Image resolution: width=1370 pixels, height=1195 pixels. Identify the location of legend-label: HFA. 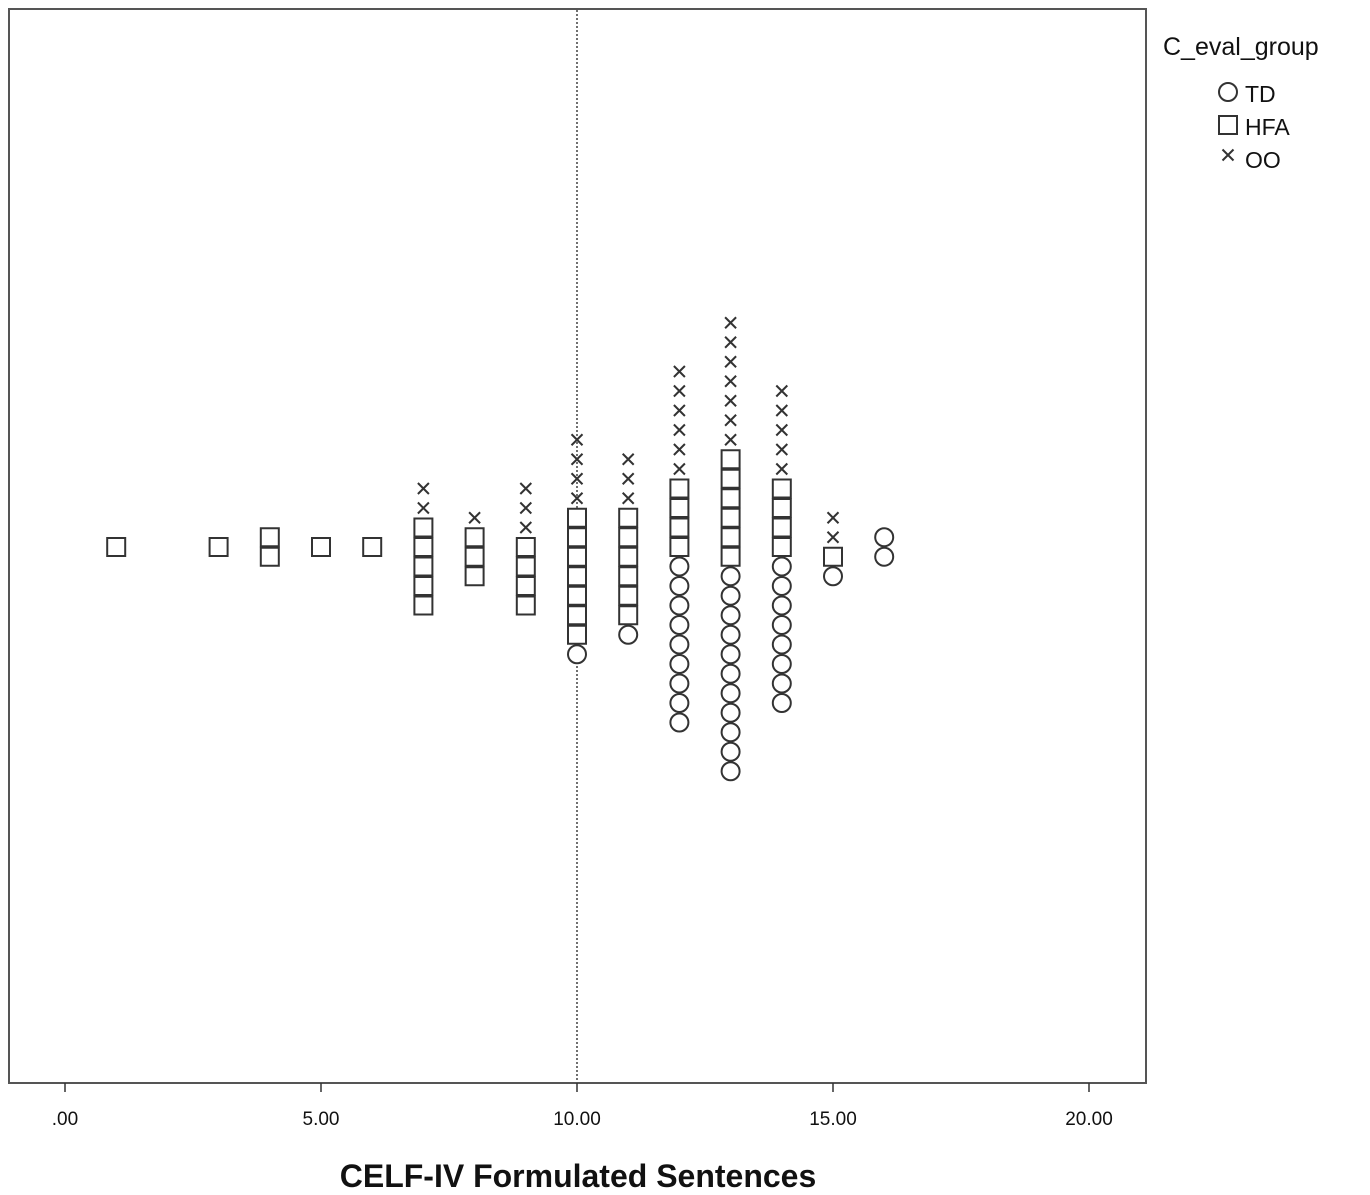
(1267, 127).